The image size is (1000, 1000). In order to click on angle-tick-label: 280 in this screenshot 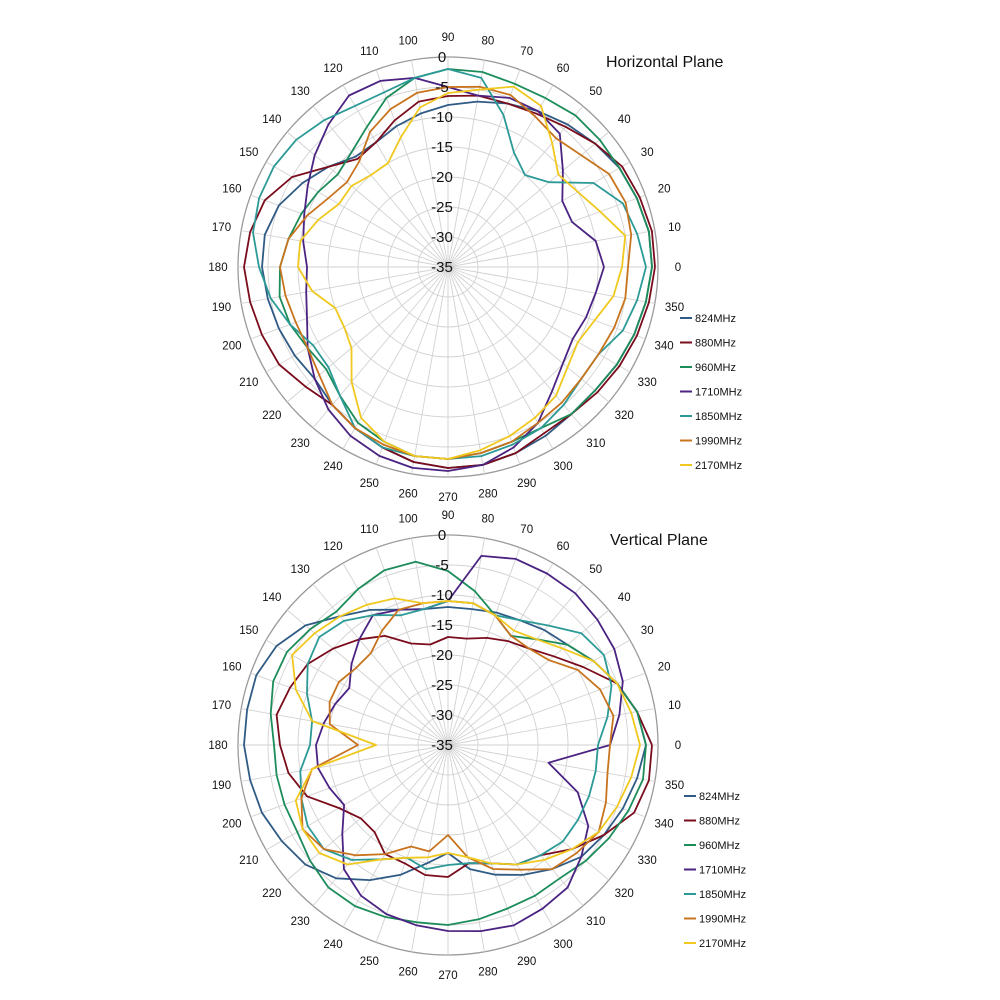, I will do `click(487, 973)`.